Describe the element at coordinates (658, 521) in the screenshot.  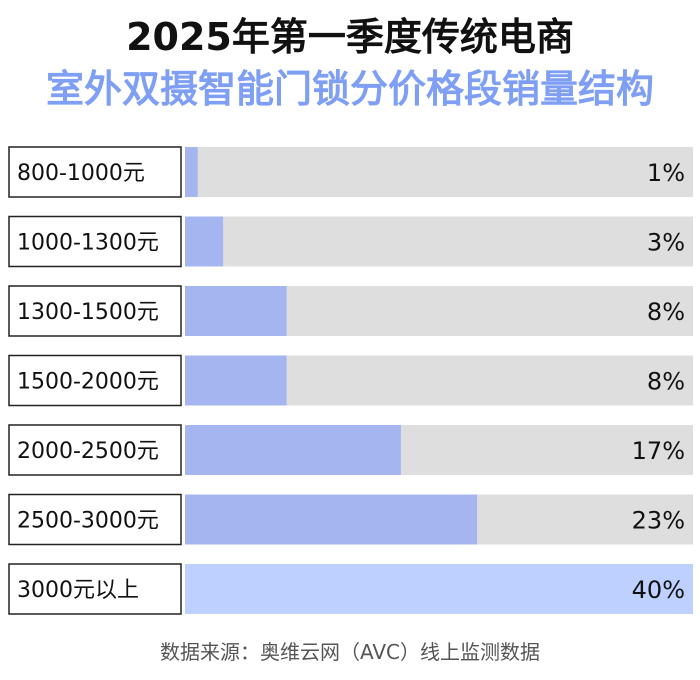
I see `data-label: 23%` at that location.